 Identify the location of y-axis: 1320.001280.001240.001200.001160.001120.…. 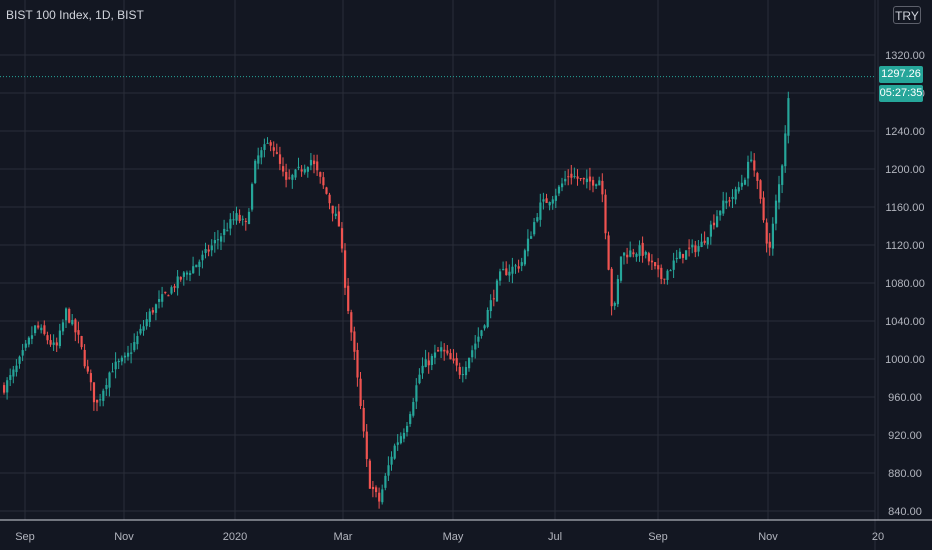
(899, 275).